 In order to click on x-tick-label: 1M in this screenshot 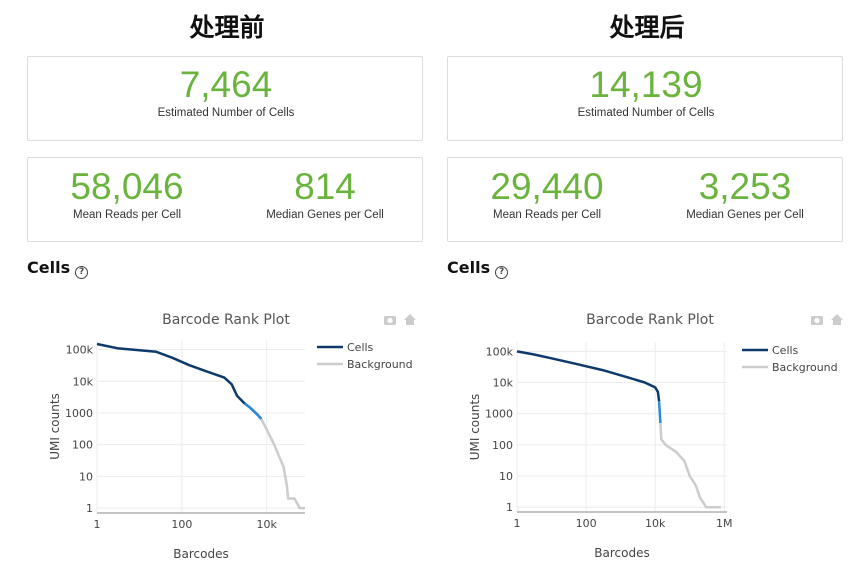, I will do `click(724, 523)`.